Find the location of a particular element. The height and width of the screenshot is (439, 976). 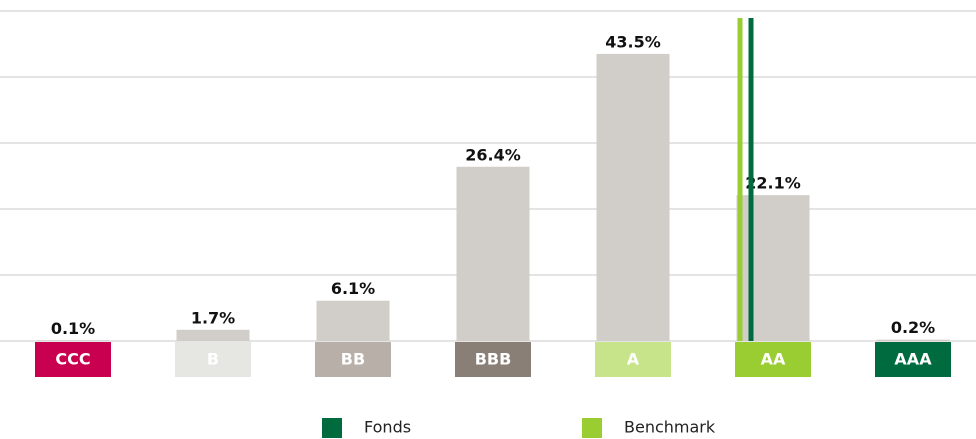

x-tick-label: AAA is located at coordinates (913, 359).